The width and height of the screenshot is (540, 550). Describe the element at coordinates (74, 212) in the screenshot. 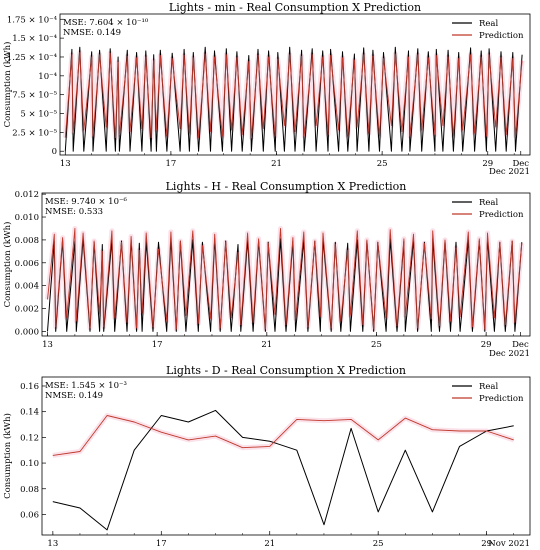

I see `nmse-label: NMSE: 0.533` at that location.